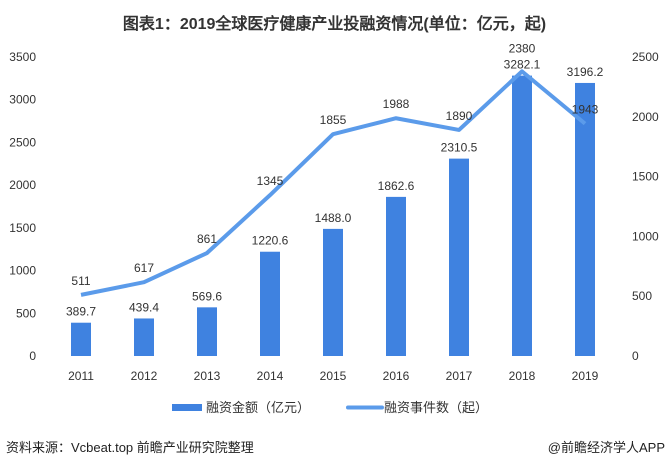 This screenshot has height=467, width=669. Describe the element at coordinates (207, 376) in the screenshot. I see `x-tick-label: 2013` at that location.